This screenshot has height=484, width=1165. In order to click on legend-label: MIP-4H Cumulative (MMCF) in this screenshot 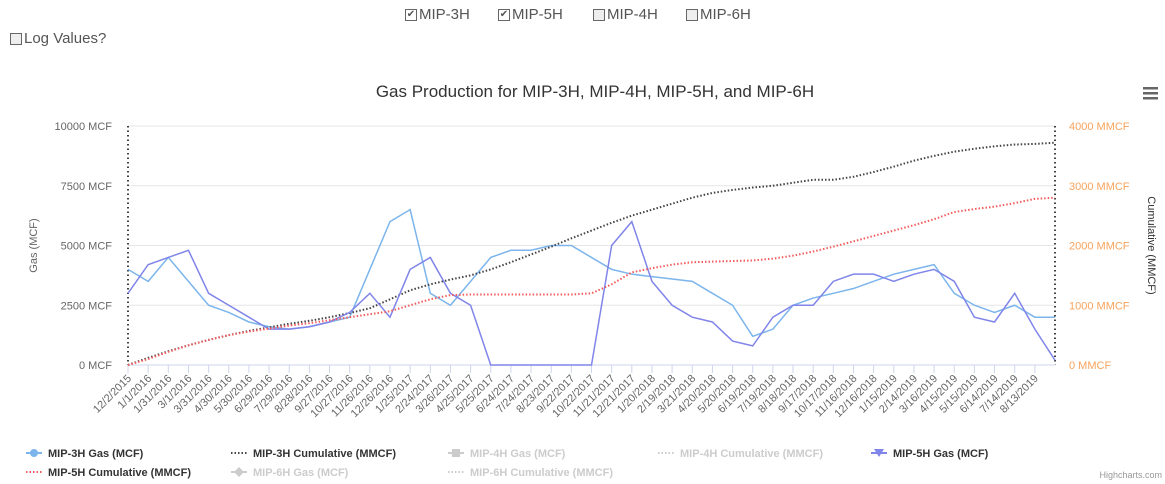, I will do `click(751, 454)`.